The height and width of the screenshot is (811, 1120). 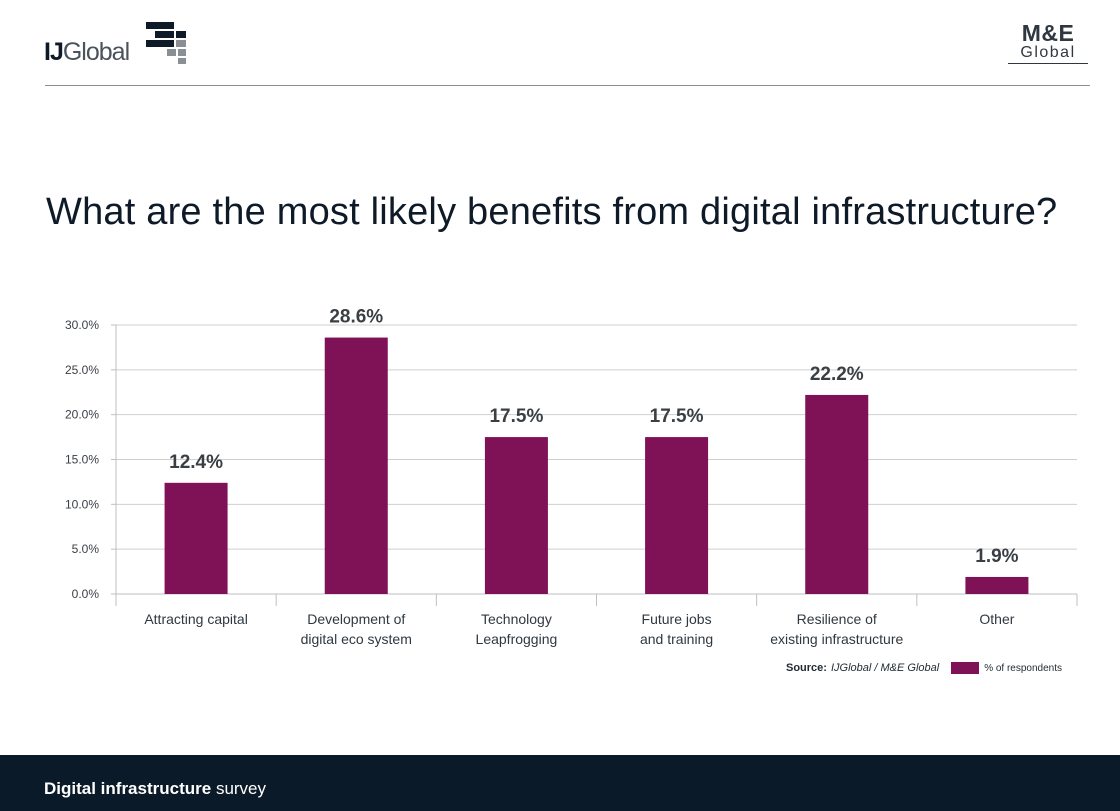 I want to click on data-label: 22.2%, so click(x=837, y=374).